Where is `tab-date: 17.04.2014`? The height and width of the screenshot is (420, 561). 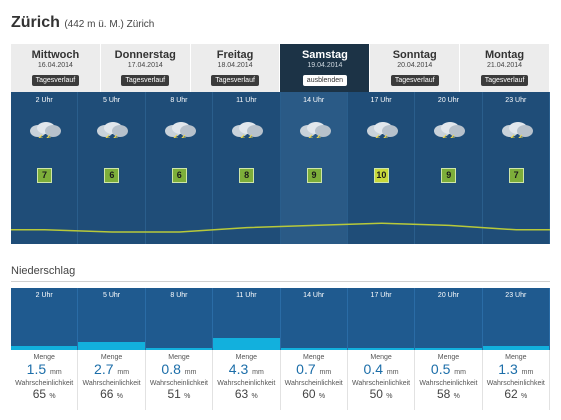 tab-date: 17.04.2014 is located at coordinates (145, 65).